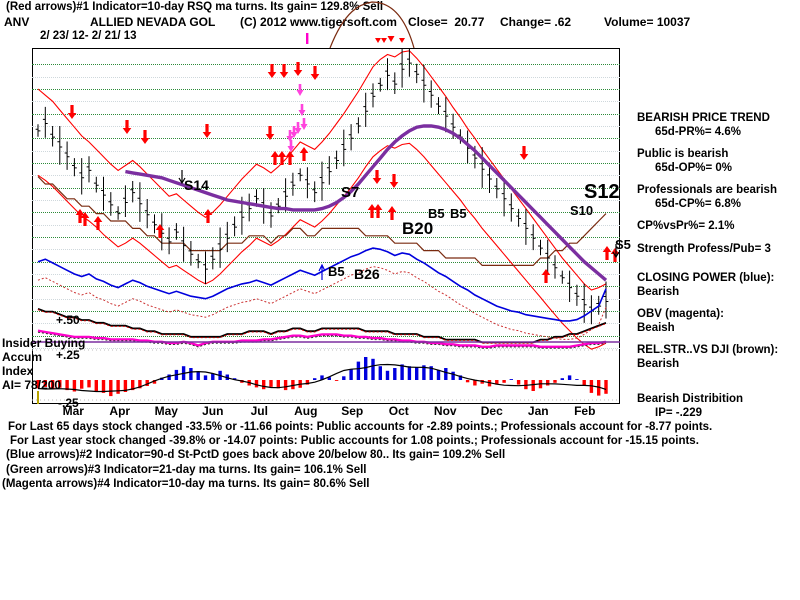 The width and height of the screenshot is (800, 600). What do you see at coordinates (619, 226) in the screenshot?
I see `axis-right` at bounding box center [619, 226].